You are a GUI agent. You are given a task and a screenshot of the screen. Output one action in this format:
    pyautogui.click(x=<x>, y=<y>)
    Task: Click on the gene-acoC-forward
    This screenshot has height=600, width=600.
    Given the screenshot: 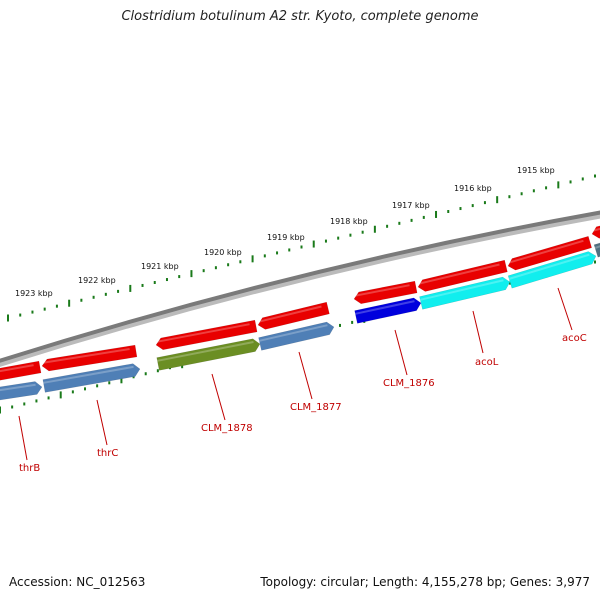 What is the action you would take?
    pyautogui.click(x=549, y=253)
    